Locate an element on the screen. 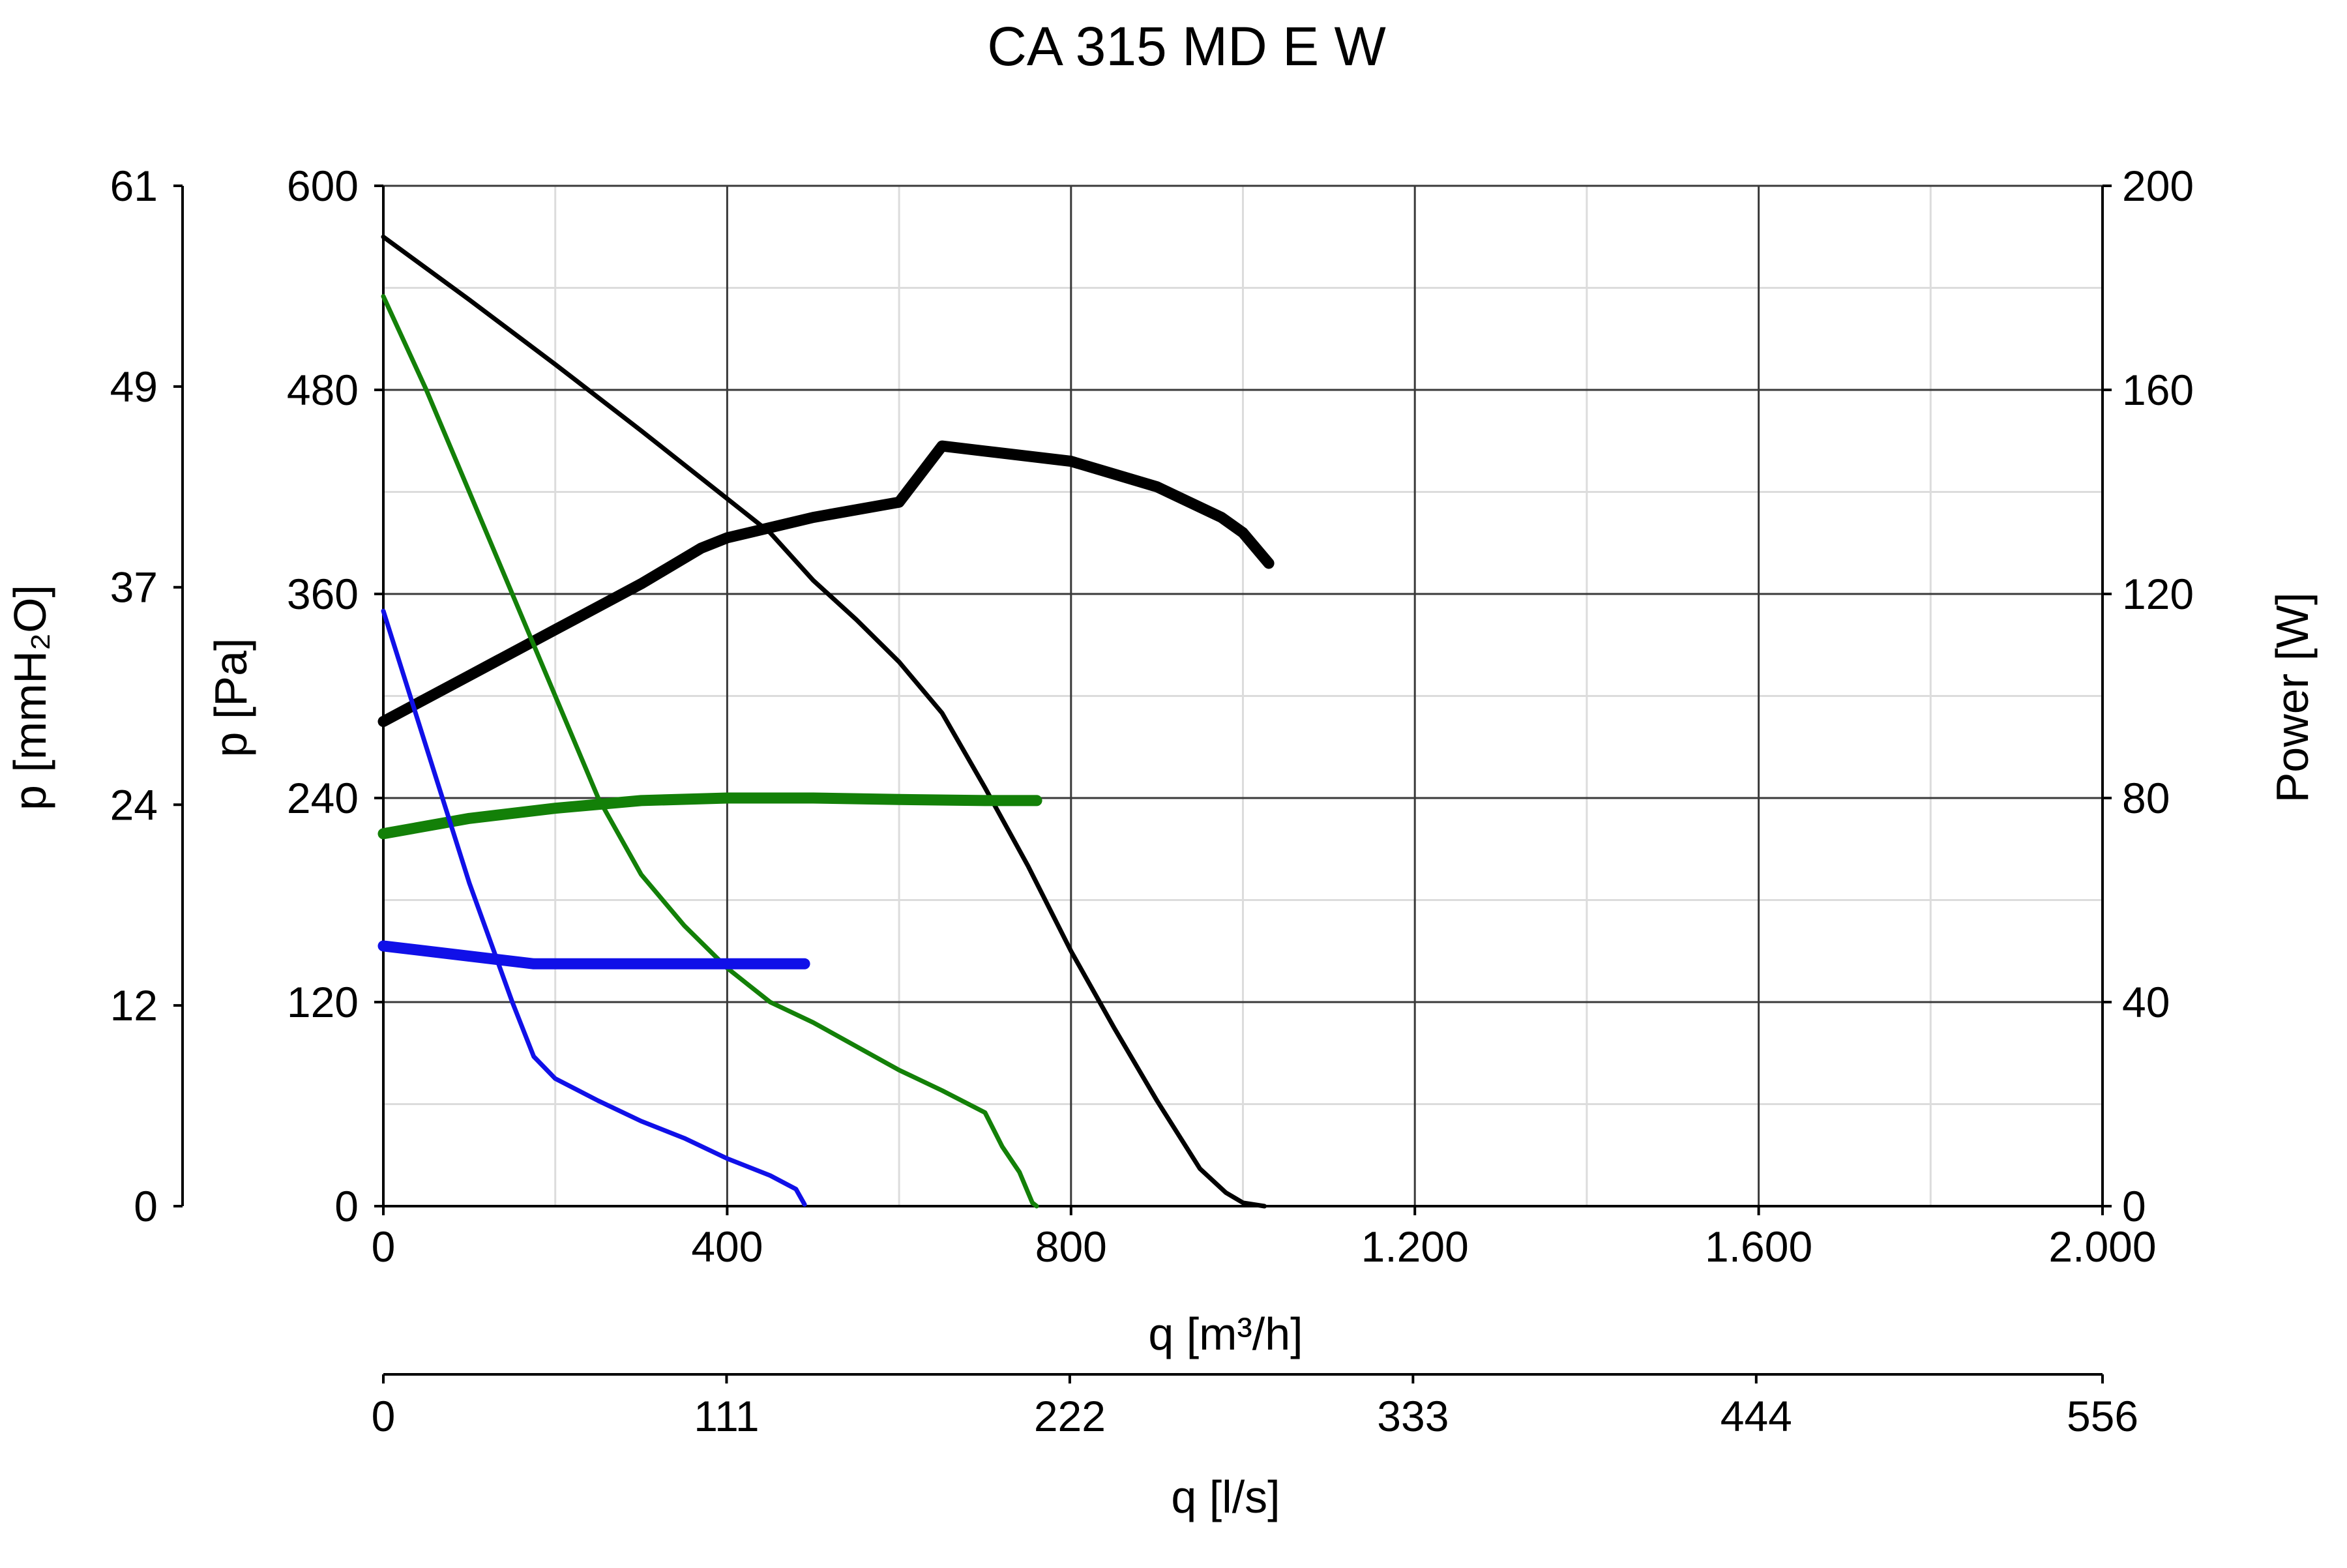 The height and width of the screenshot is (1568, 2347). y-tick-label-mmh2o: 37 is located at coordinates (134, 588).